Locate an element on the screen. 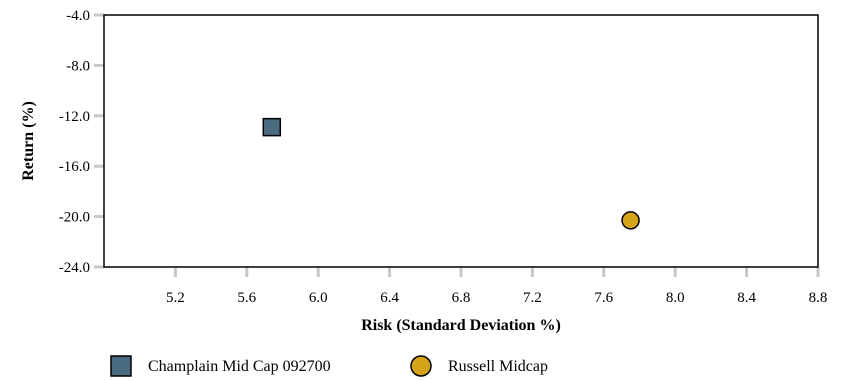 The height and width of the screenshot is (380, 853). x-tick-label: 7.6 is located at coordinates (603, 298).